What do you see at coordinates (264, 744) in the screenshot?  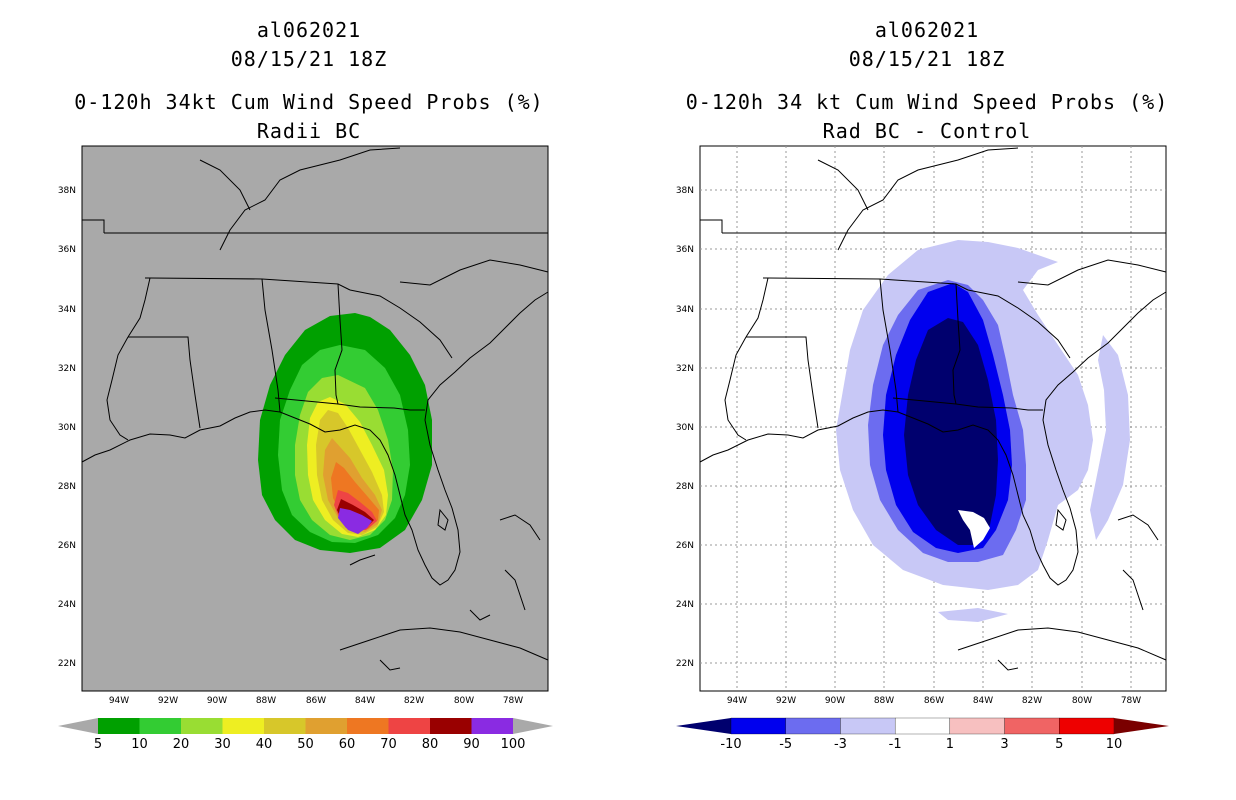 I see `colorbar-label: 40` at bounding box center [264, 744].